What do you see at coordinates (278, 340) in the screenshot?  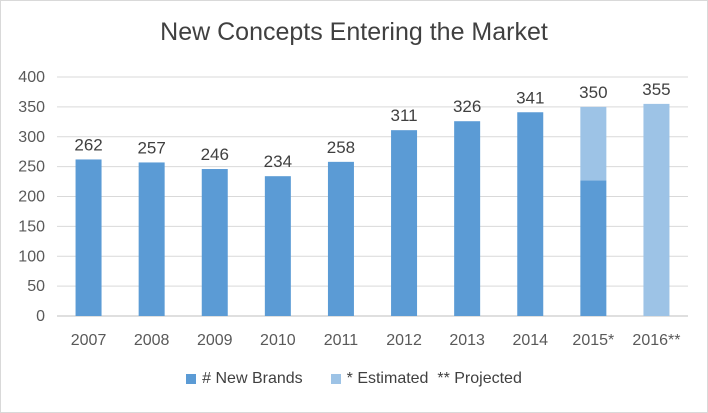 I see `x-tick-label: 2010` at bounding box center [278, 340].